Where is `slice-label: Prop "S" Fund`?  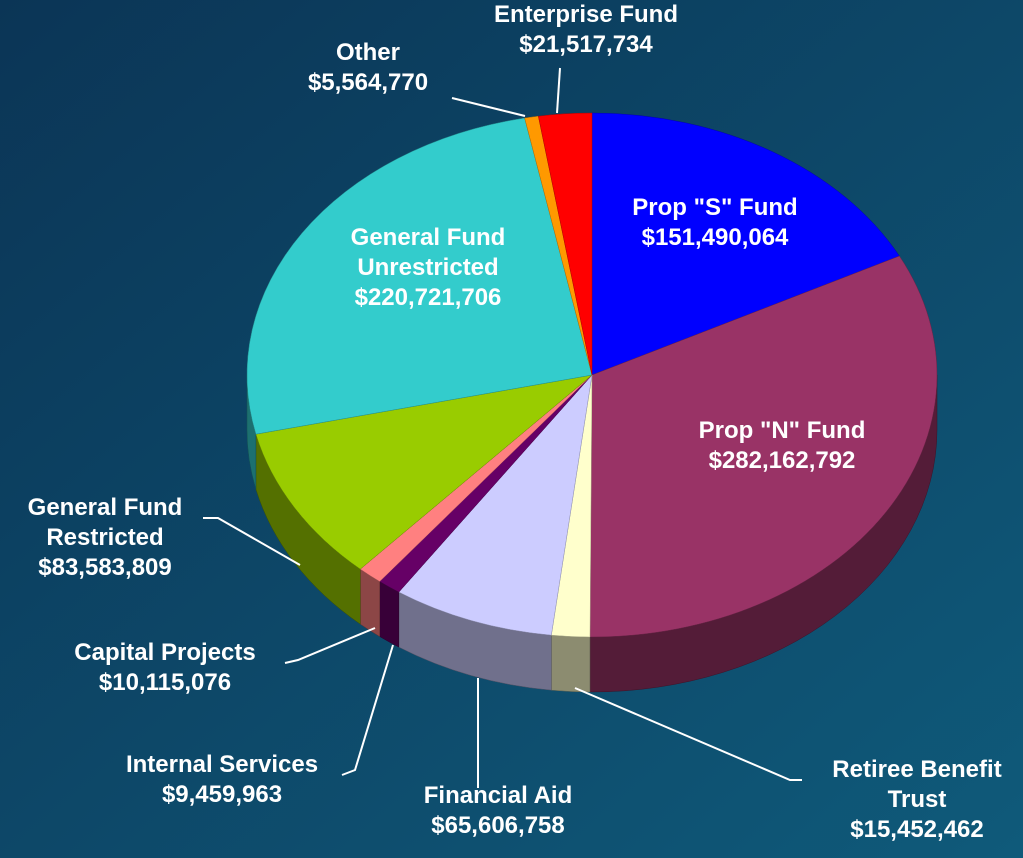
slice-label: Prop "S" Fund is located at coordinates (714, 207).